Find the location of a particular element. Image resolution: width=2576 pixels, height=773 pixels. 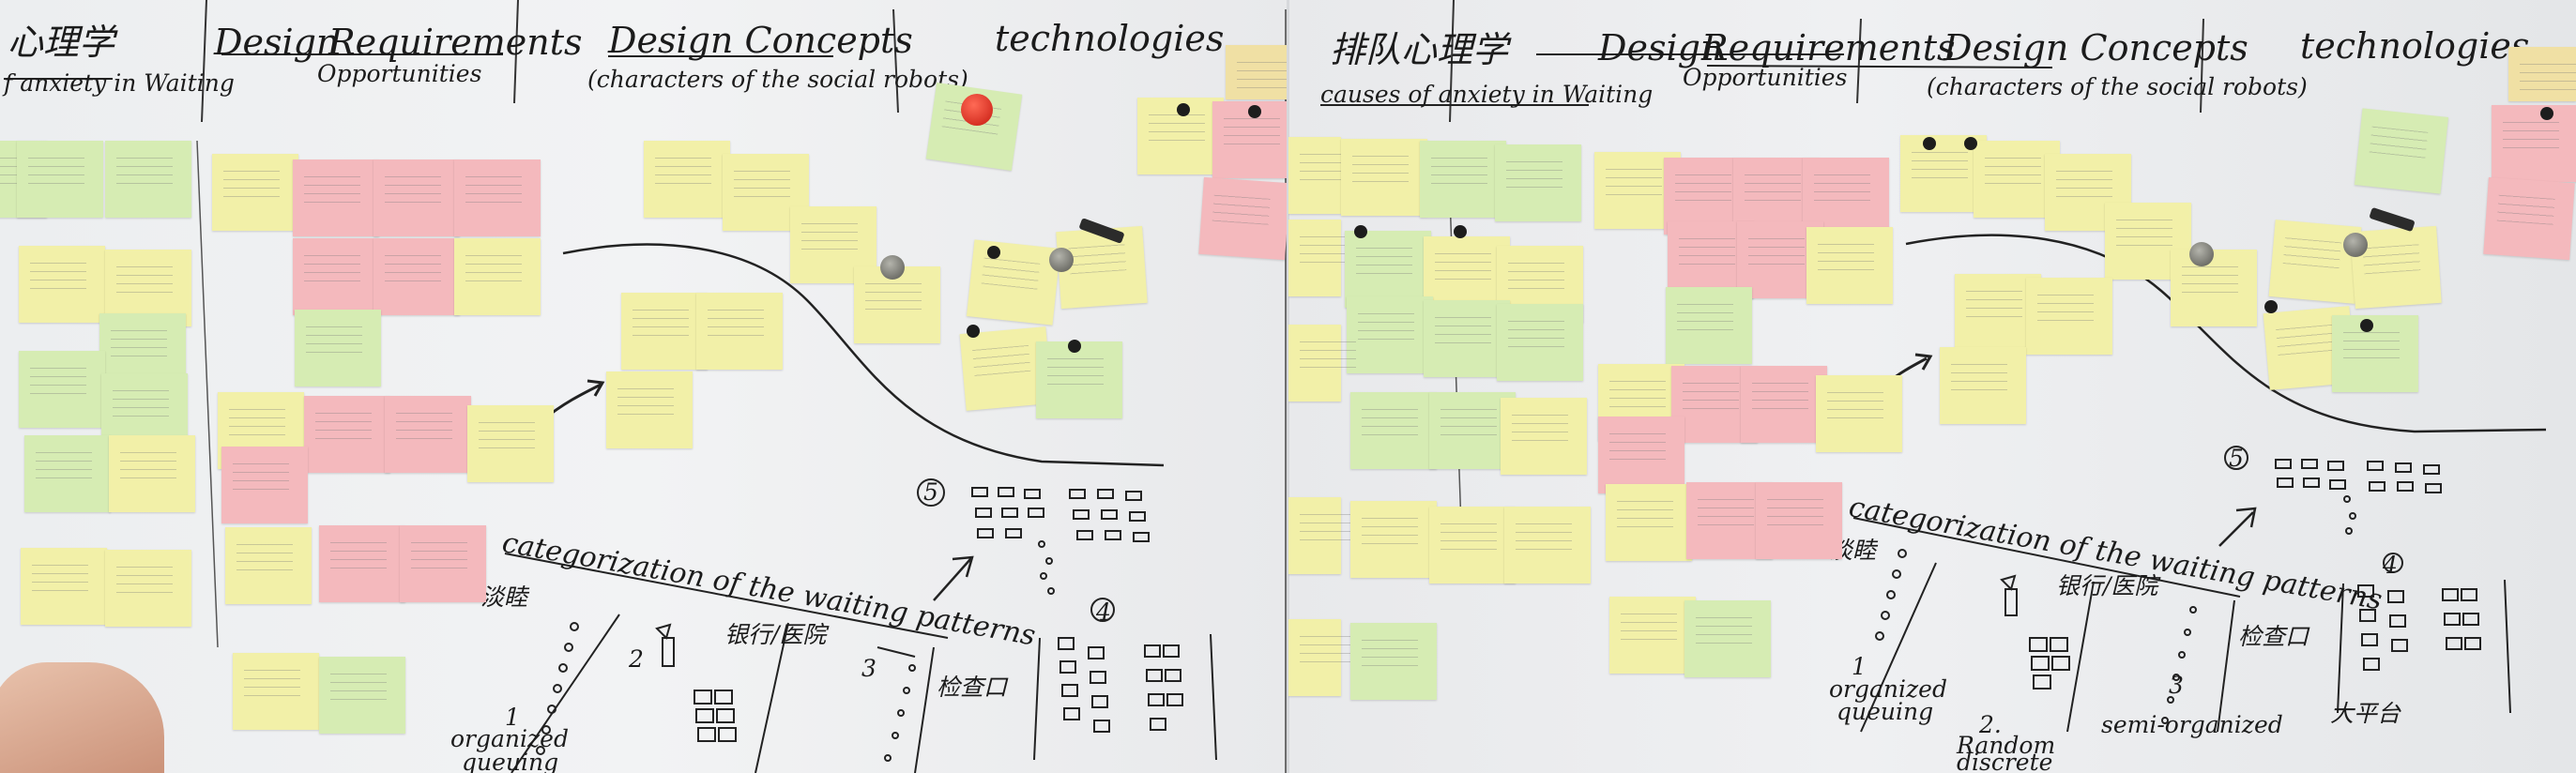

label-pattern-number-5: 5 is located at coordinates (930, 492).